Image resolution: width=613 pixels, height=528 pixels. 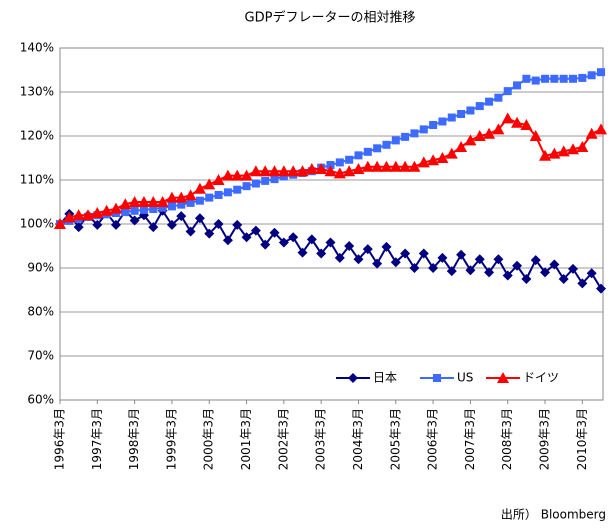 I want to click on x-tick-label: 2002年3月, so click(x=283, y=439).